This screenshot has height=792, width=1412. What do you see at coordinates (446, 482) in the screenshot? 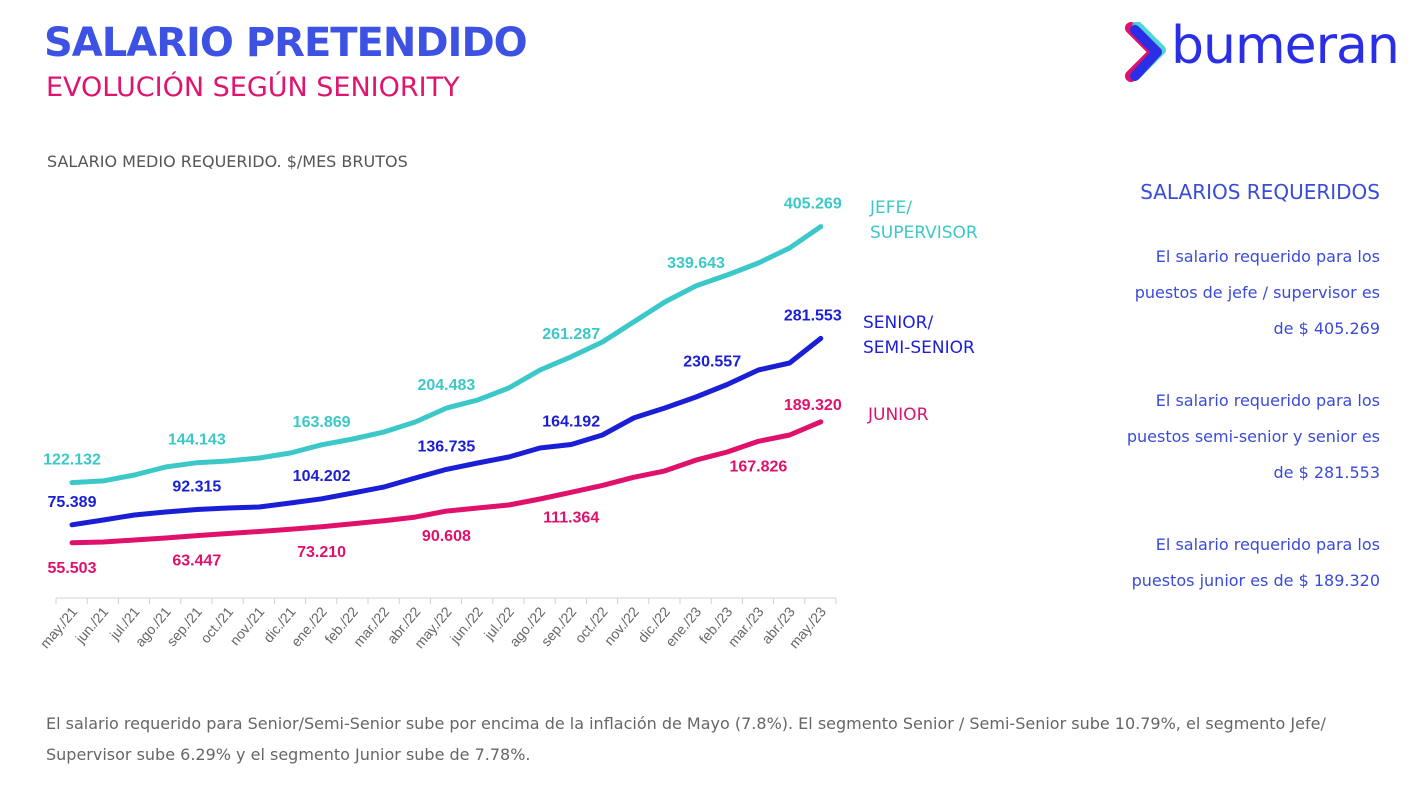
I see `series-line-junior` at bounding box center [446, 482].